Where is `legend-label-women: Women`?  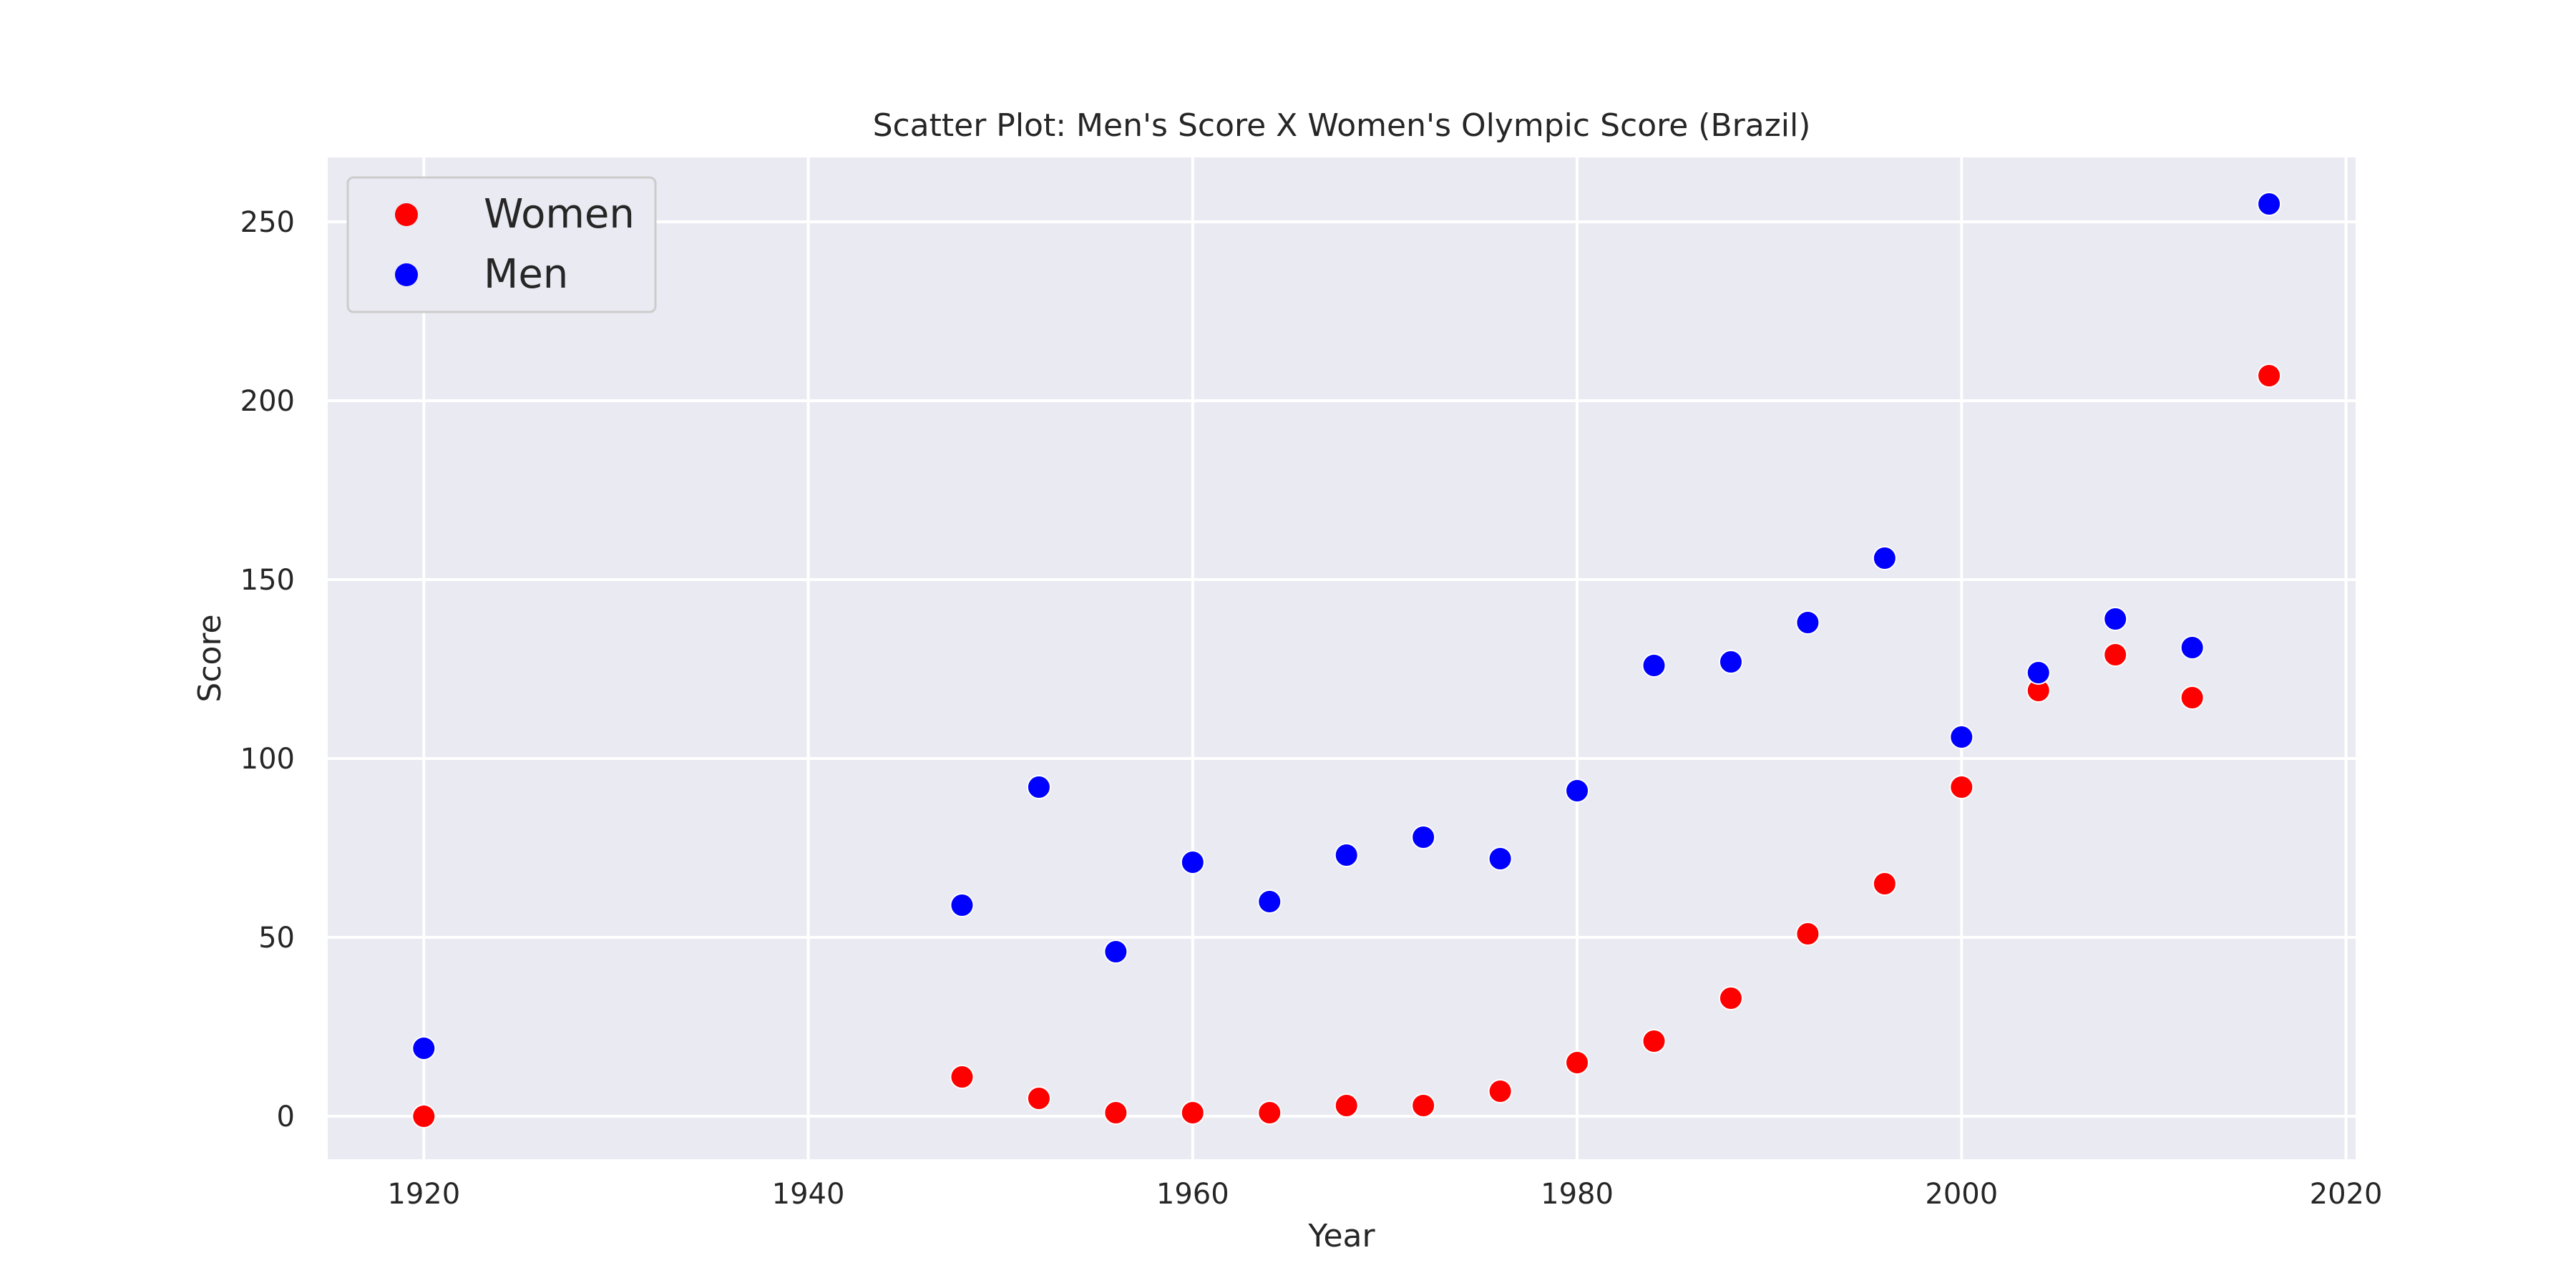
legend-label-women: Women is located at coordinates (559, 214).